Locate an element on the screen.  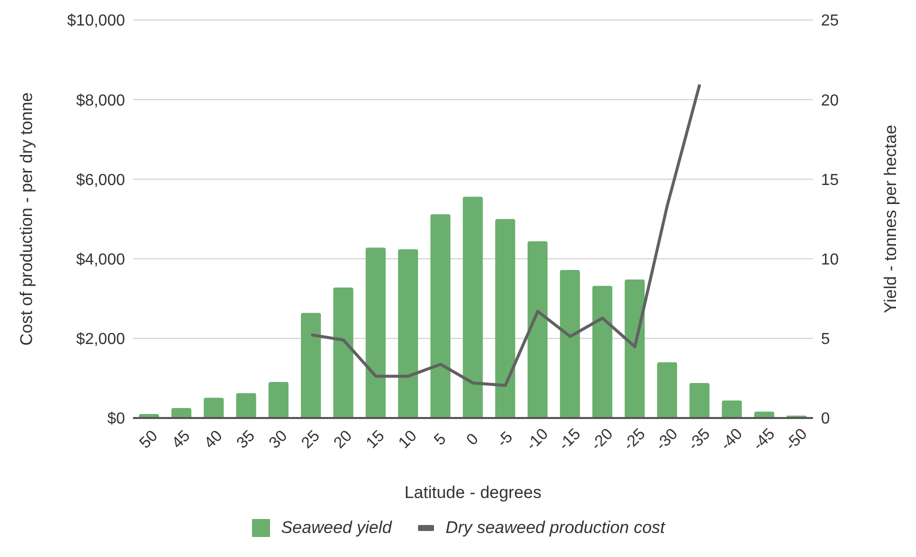
legend-label: Seaweed yield is located at coordinates (336, 528).